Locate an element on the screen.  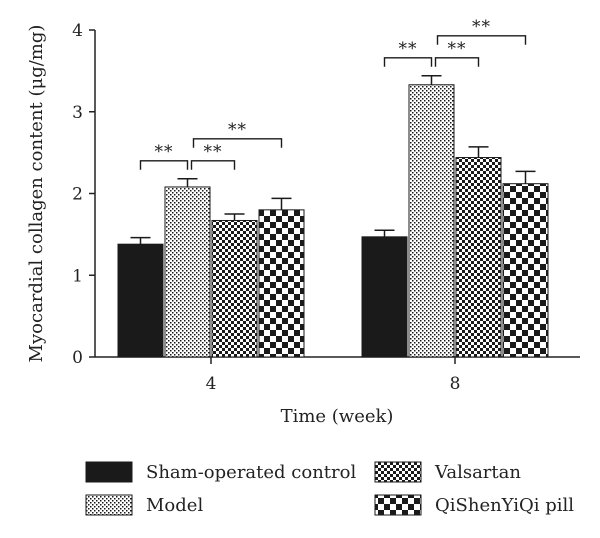
legend-item: Model is located at coordinates (144, 505).